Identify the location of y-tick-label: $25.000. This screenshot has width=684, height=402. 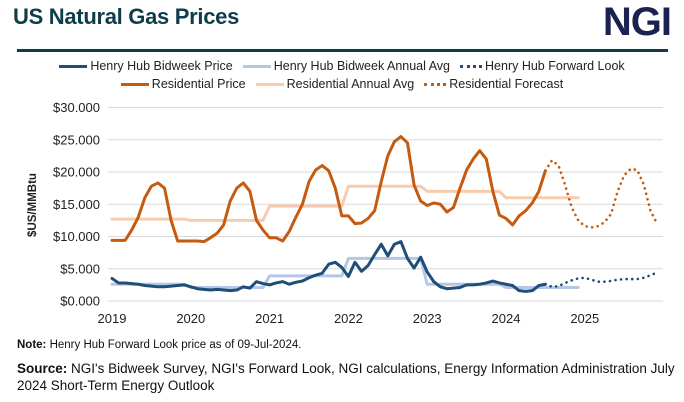
(76, 139).